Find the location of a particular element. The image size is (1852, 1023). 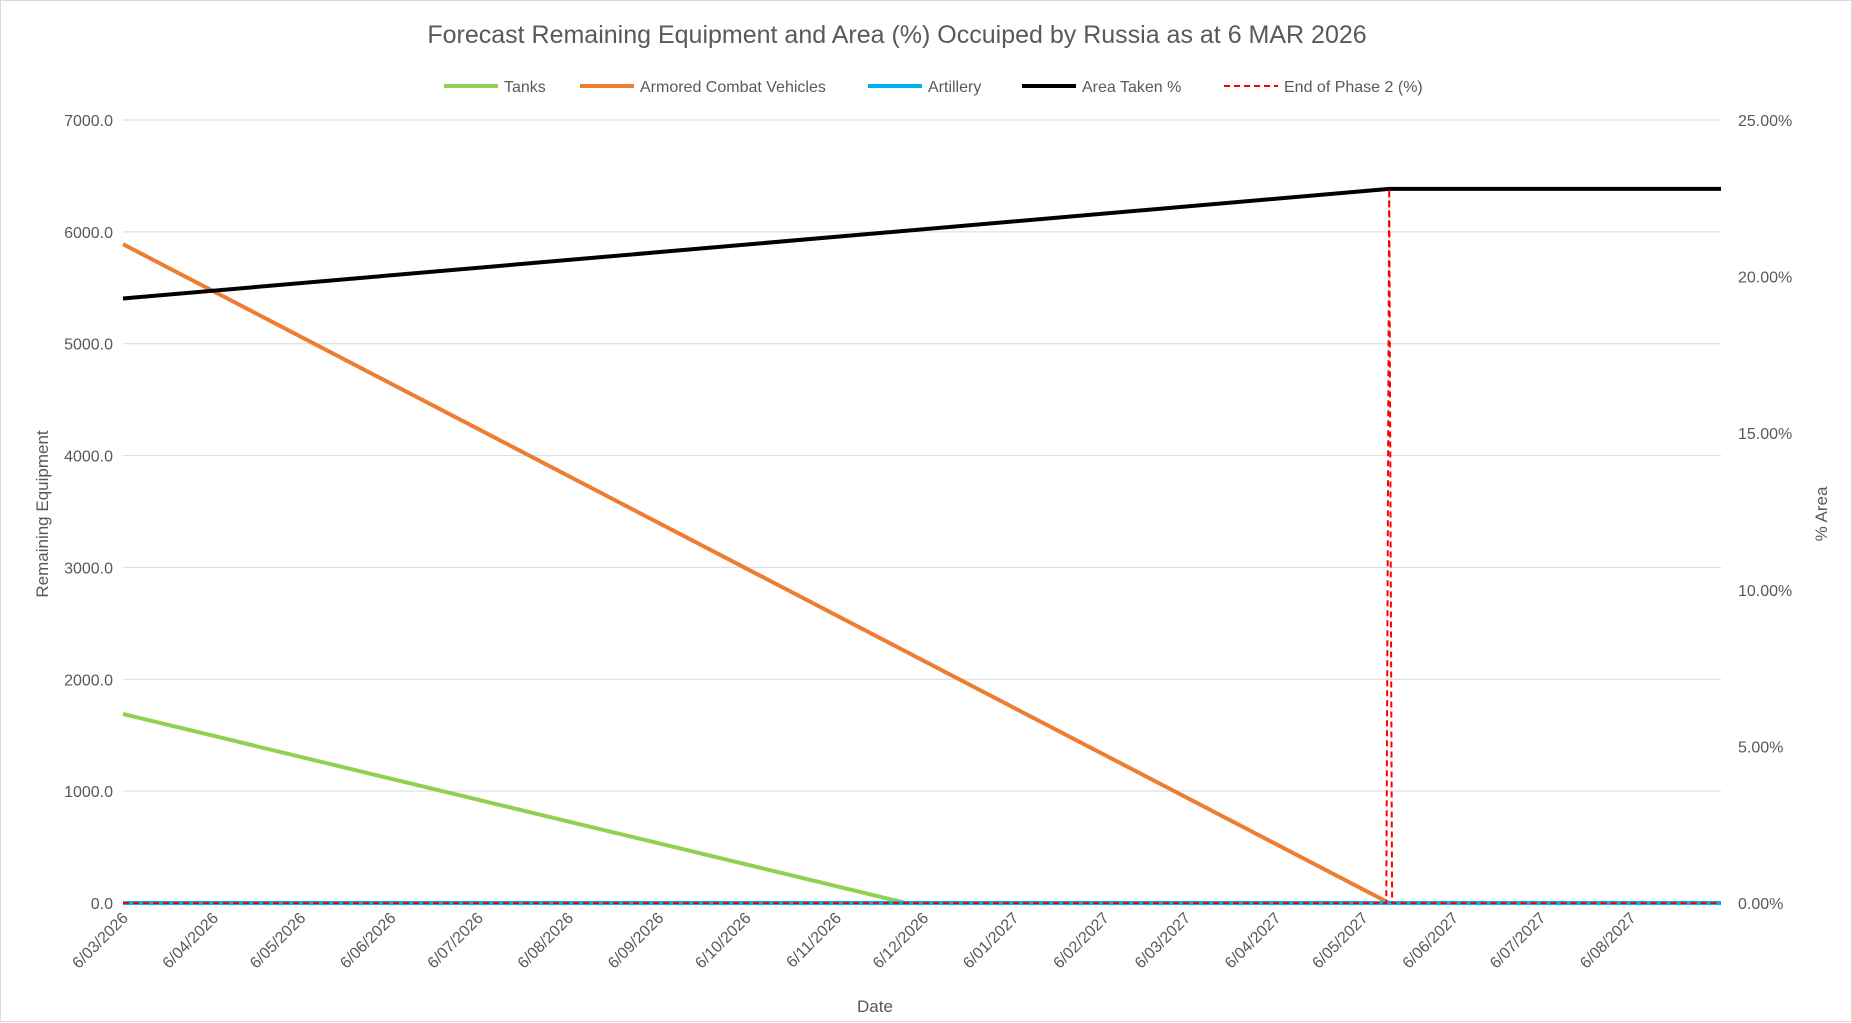

y2-tick-label: 25.00% is located at coordinates (1765, 121).